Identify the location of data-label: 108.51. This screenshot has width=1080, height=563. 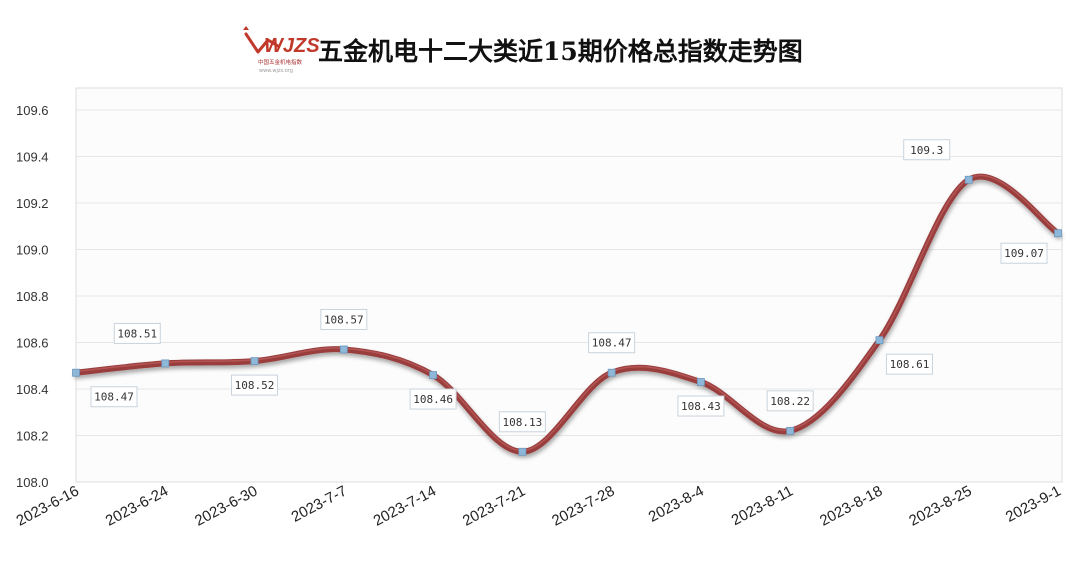
(137, 333).